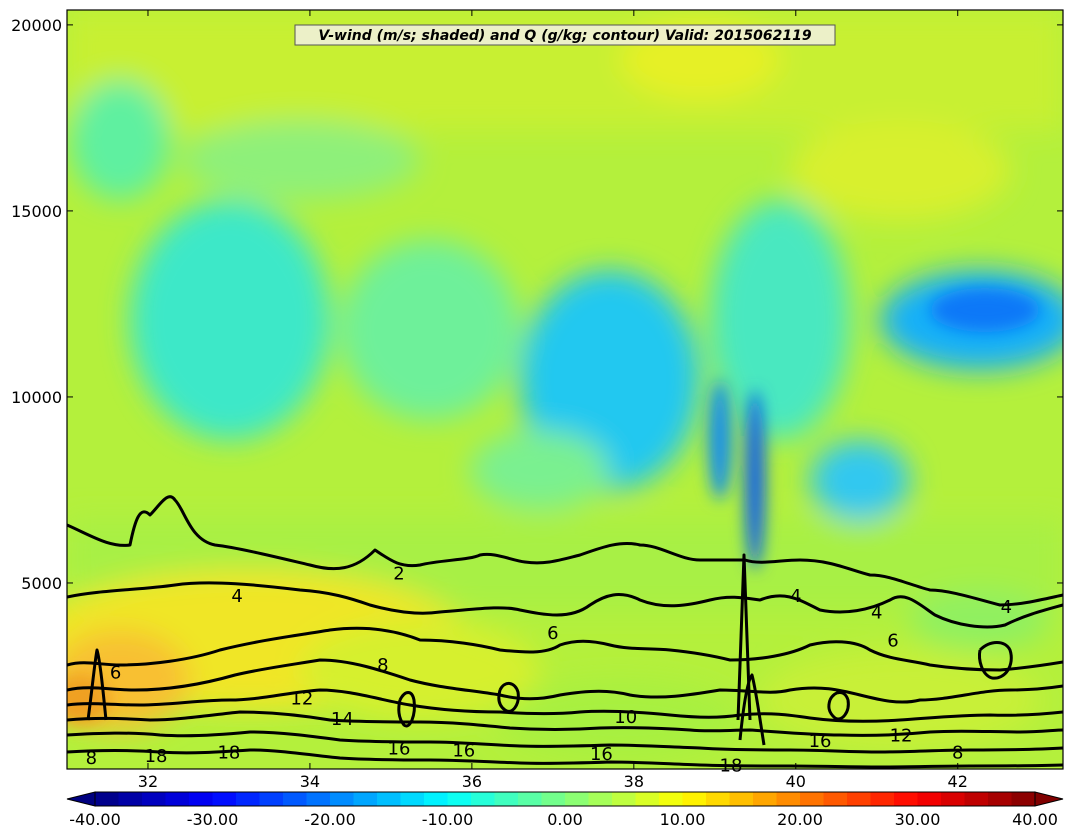 The height and width of the screenshot is (838, 1074). I want to click on contour-spike-center, so click(744, 637).